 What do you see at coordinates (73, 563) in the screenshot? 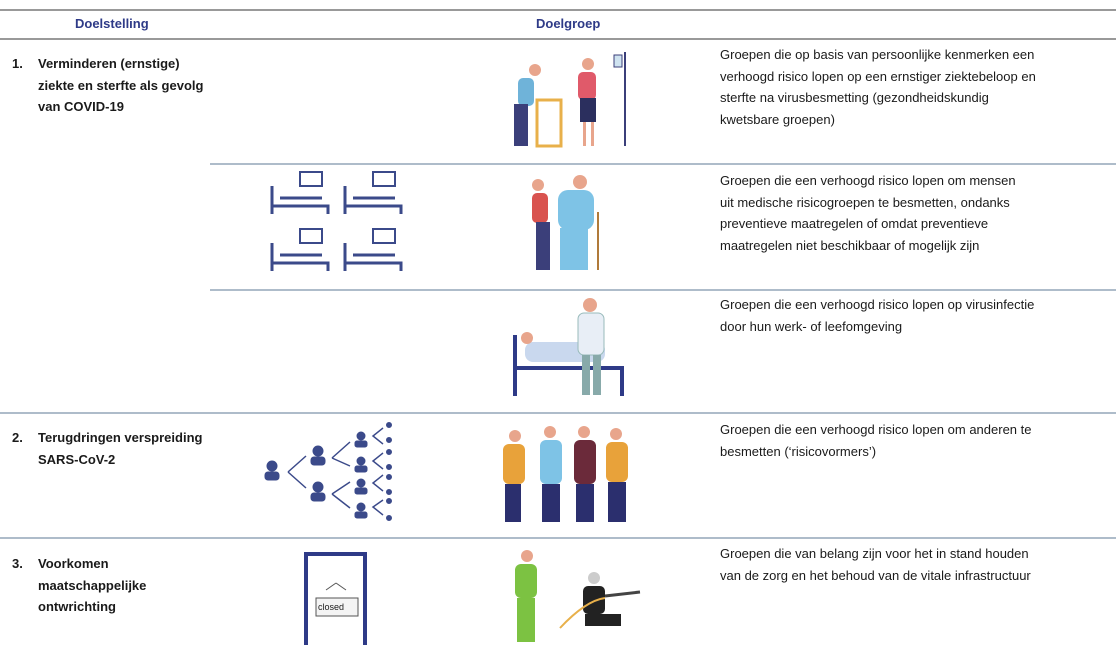
I see `goal-text: Voorkomen` at bounding box center [73, 563].